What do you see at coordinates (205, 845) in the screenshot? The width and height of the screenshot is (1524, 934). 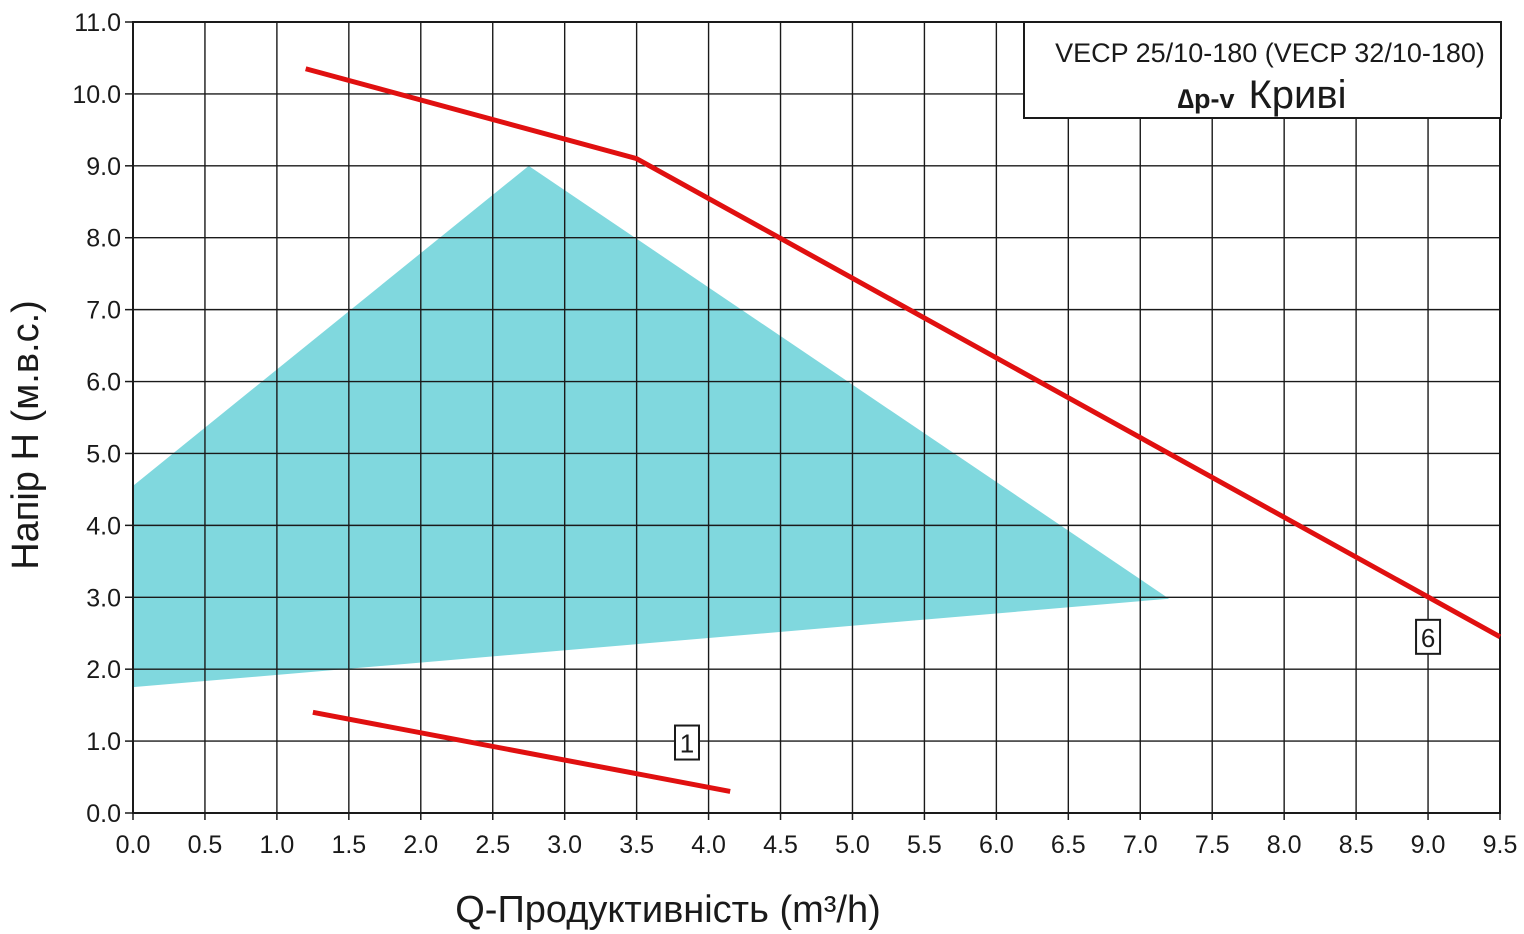 I see `x-tick-label: 0.5` at bounding box center [205, 845].